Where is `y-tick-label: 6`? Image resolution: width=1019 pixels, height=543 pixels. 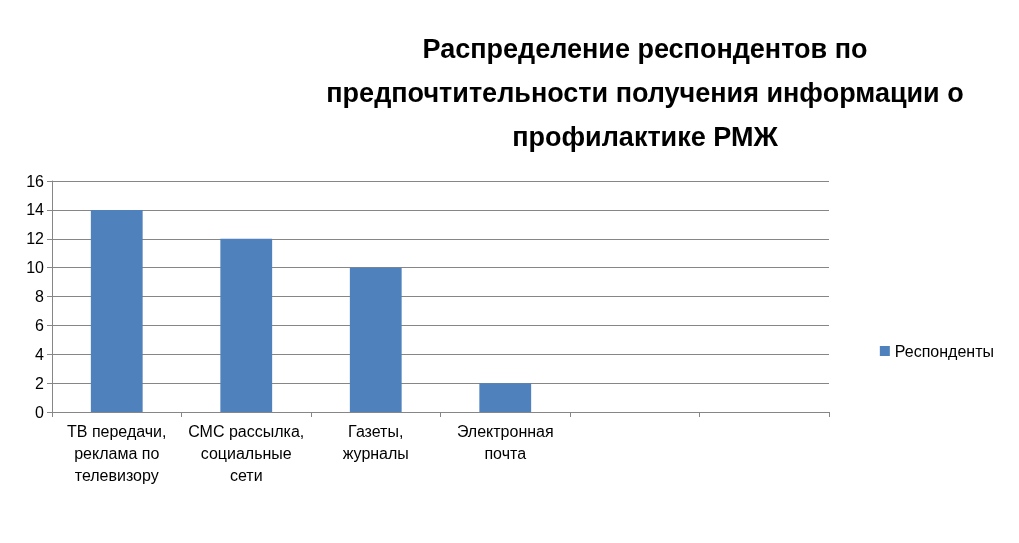
y-tick-label: 6 is located at coordinates (40, 325).